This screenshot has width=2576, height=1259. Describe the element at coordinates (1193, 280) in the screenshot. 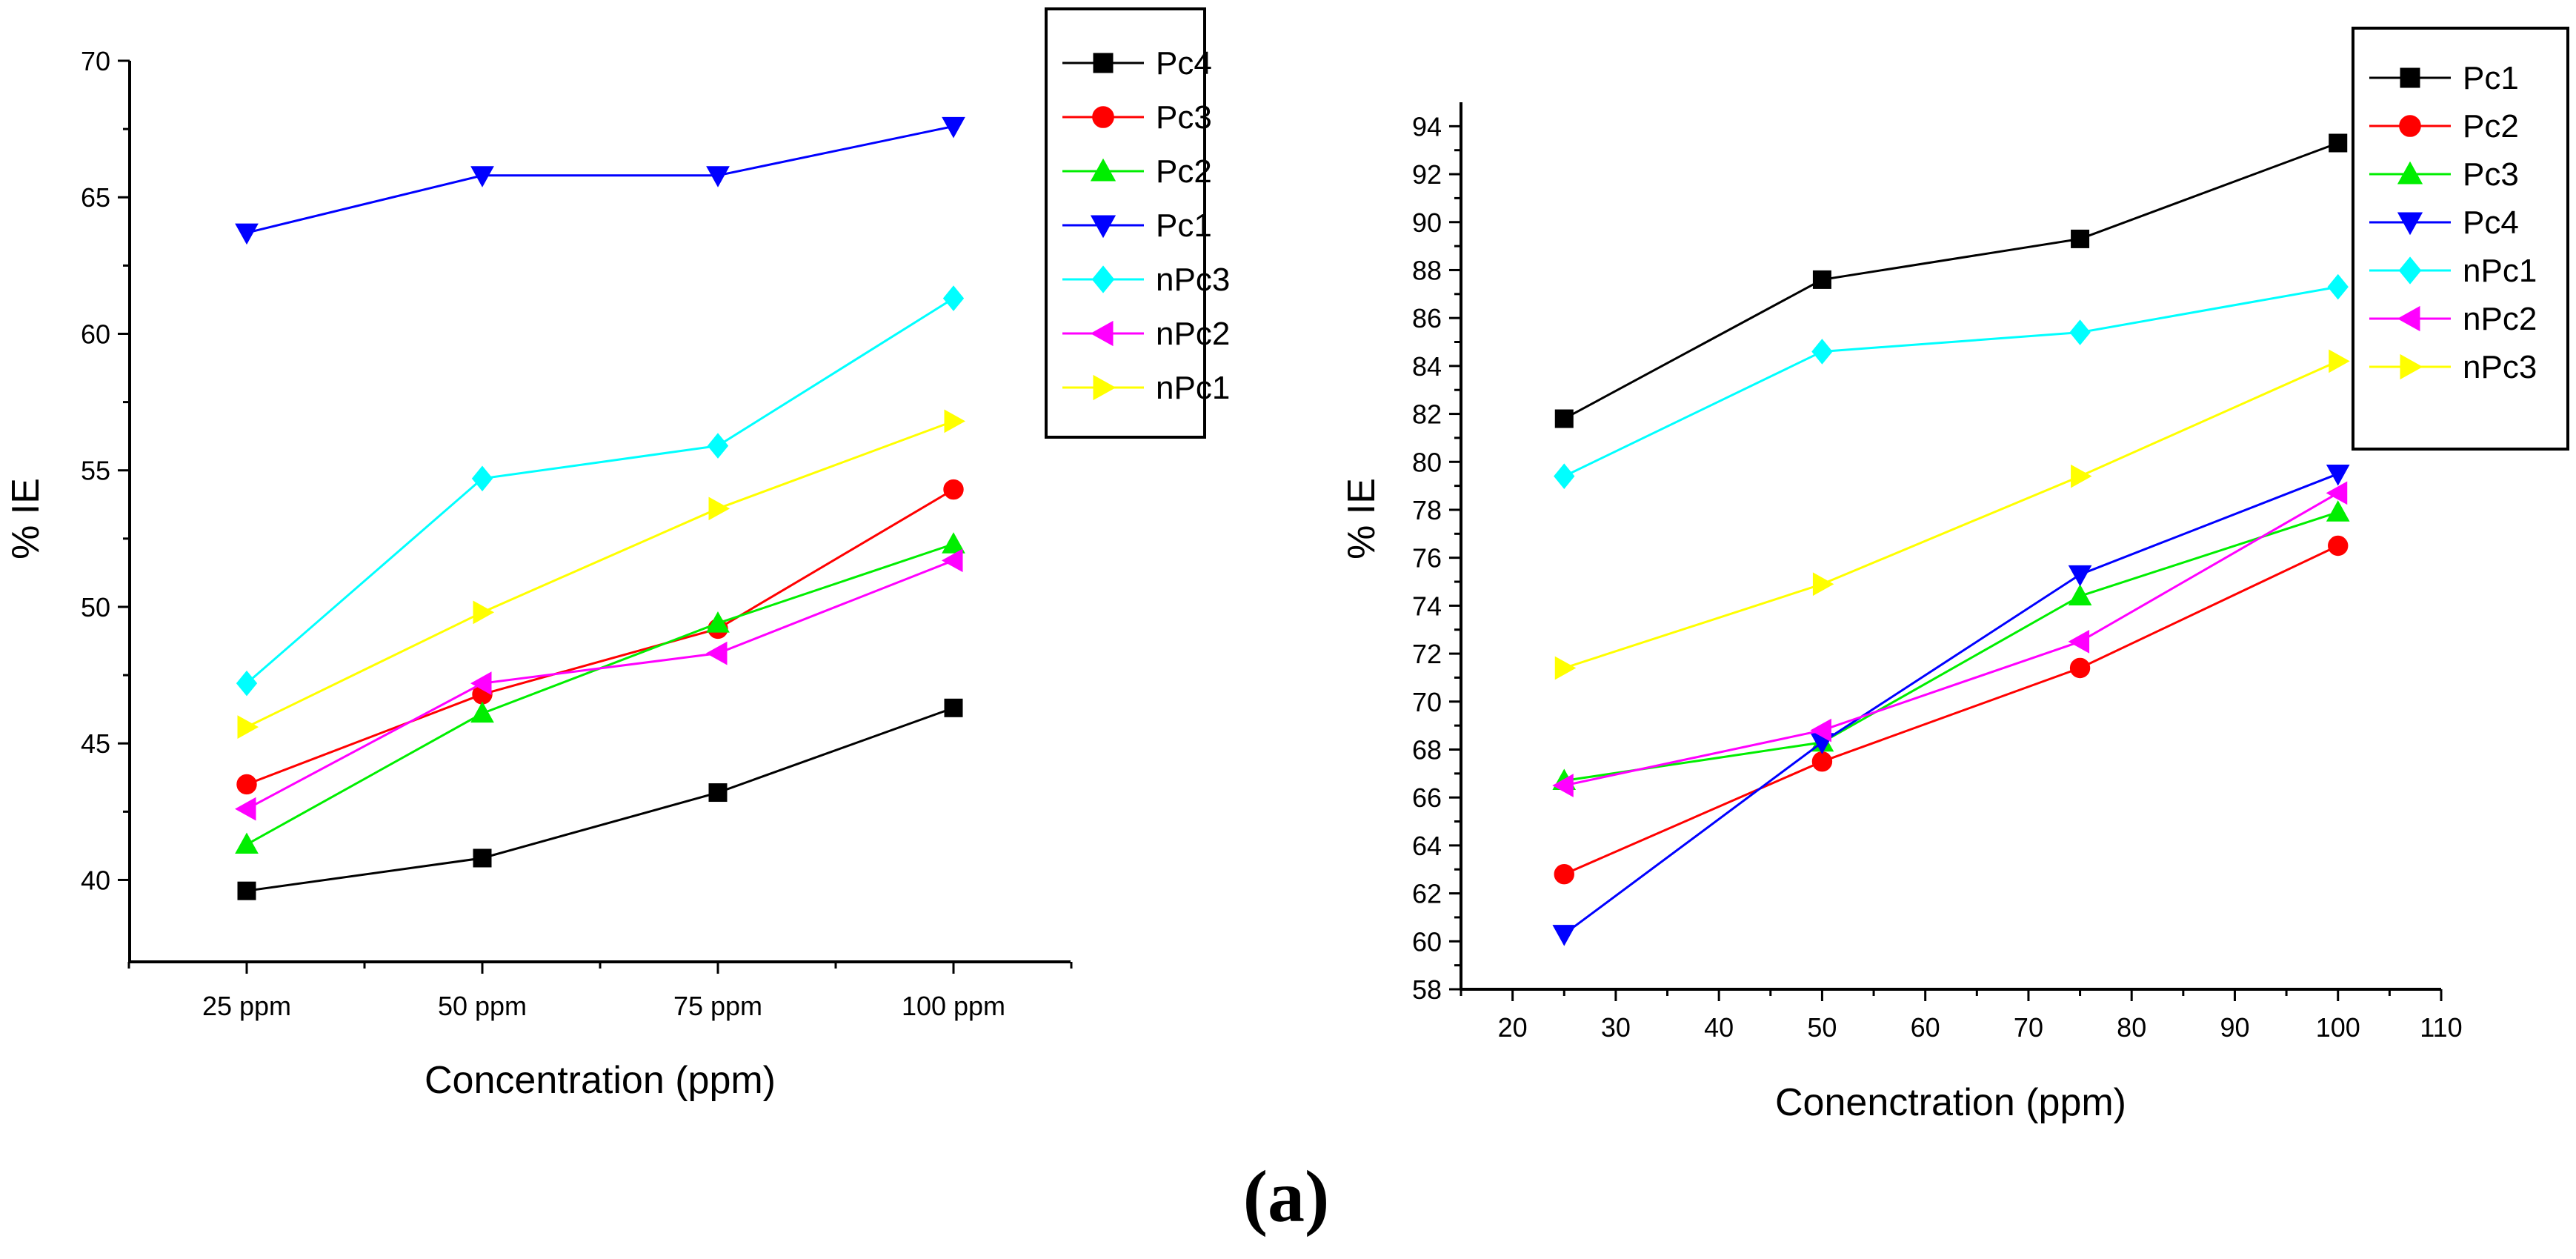

I see `legend-label: nPc3` at that location.